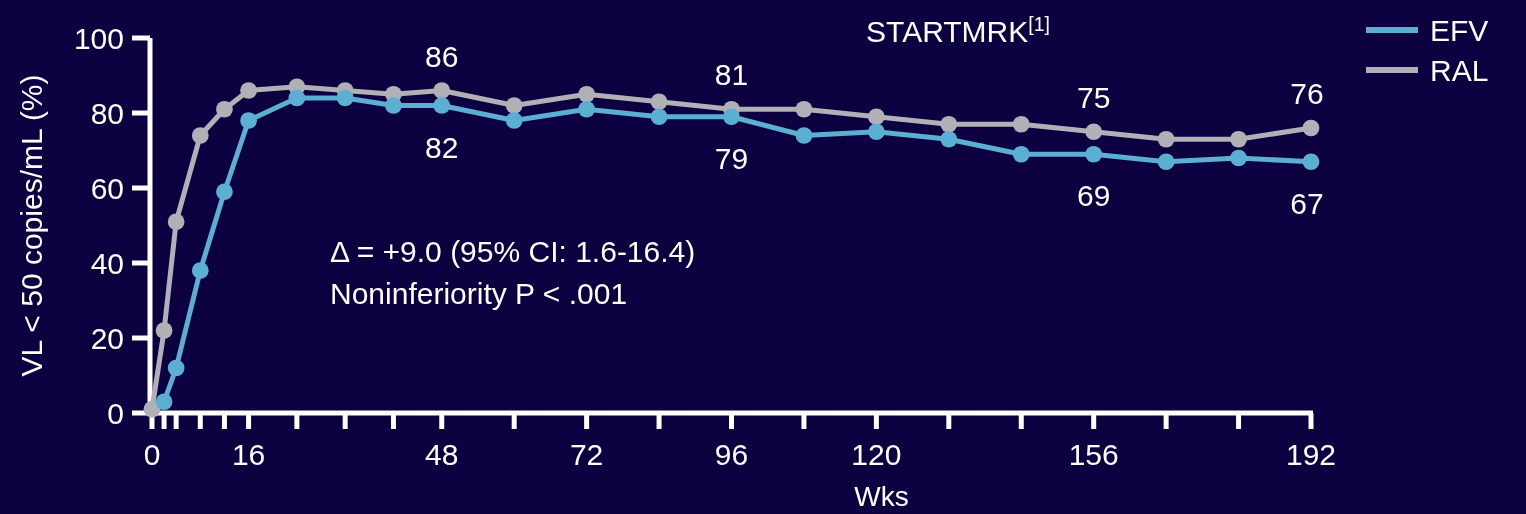 This screenshot has height=514, width=1526. Describe the element at coordinates (1459, 30) in the screenshot. I see `legend-label: EFV` at that location.